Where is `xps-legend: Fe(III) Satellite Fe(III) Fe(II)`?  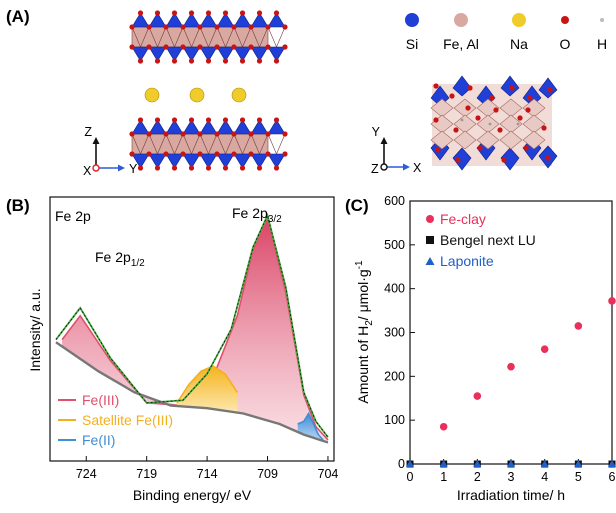
xps-legend: Fe(III) Satellite Fe(III) Fe(II) is located at coordinates (115, 420).